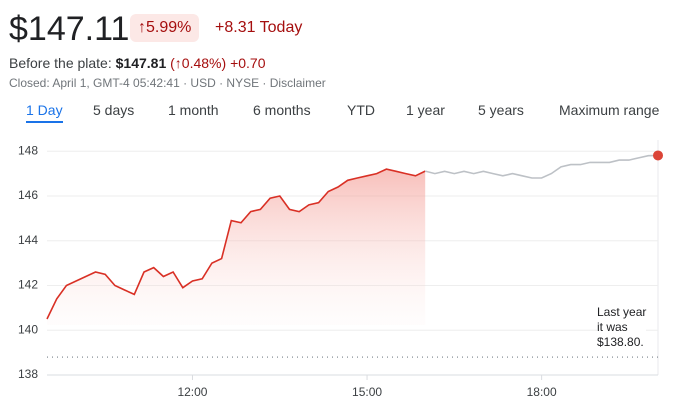 The image size is (691, 412). I want to click on price-line, so click(542, 166).